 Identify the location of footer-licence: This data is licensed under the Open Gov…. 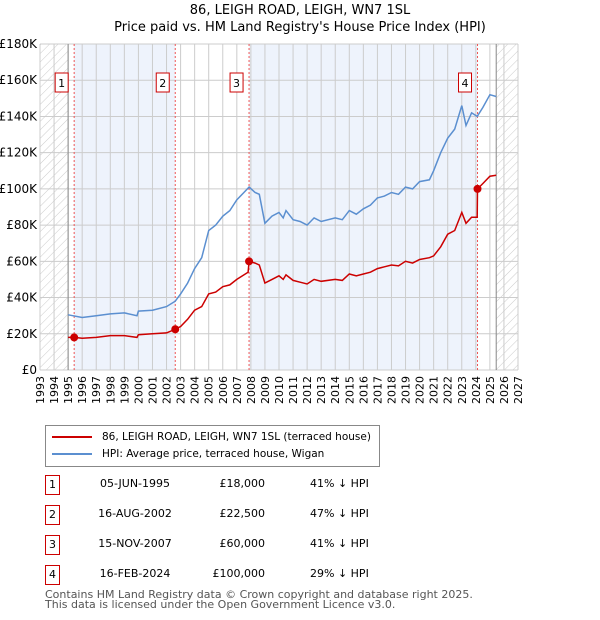
(220, 604).